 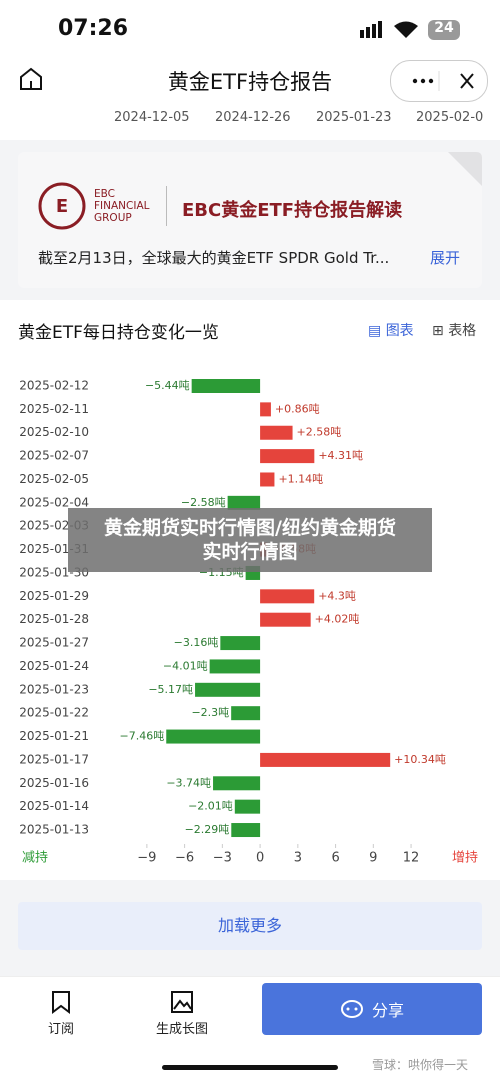 I want to click on y-tick-label: 2025-01-14, so click(x=54, y=806).